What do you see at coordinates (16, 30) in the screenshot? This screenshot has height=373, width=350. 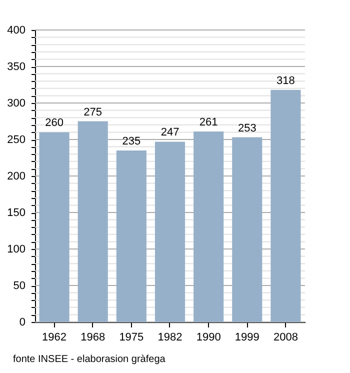 I see `y-tick-label: 400` at bounding box center [16, 30].